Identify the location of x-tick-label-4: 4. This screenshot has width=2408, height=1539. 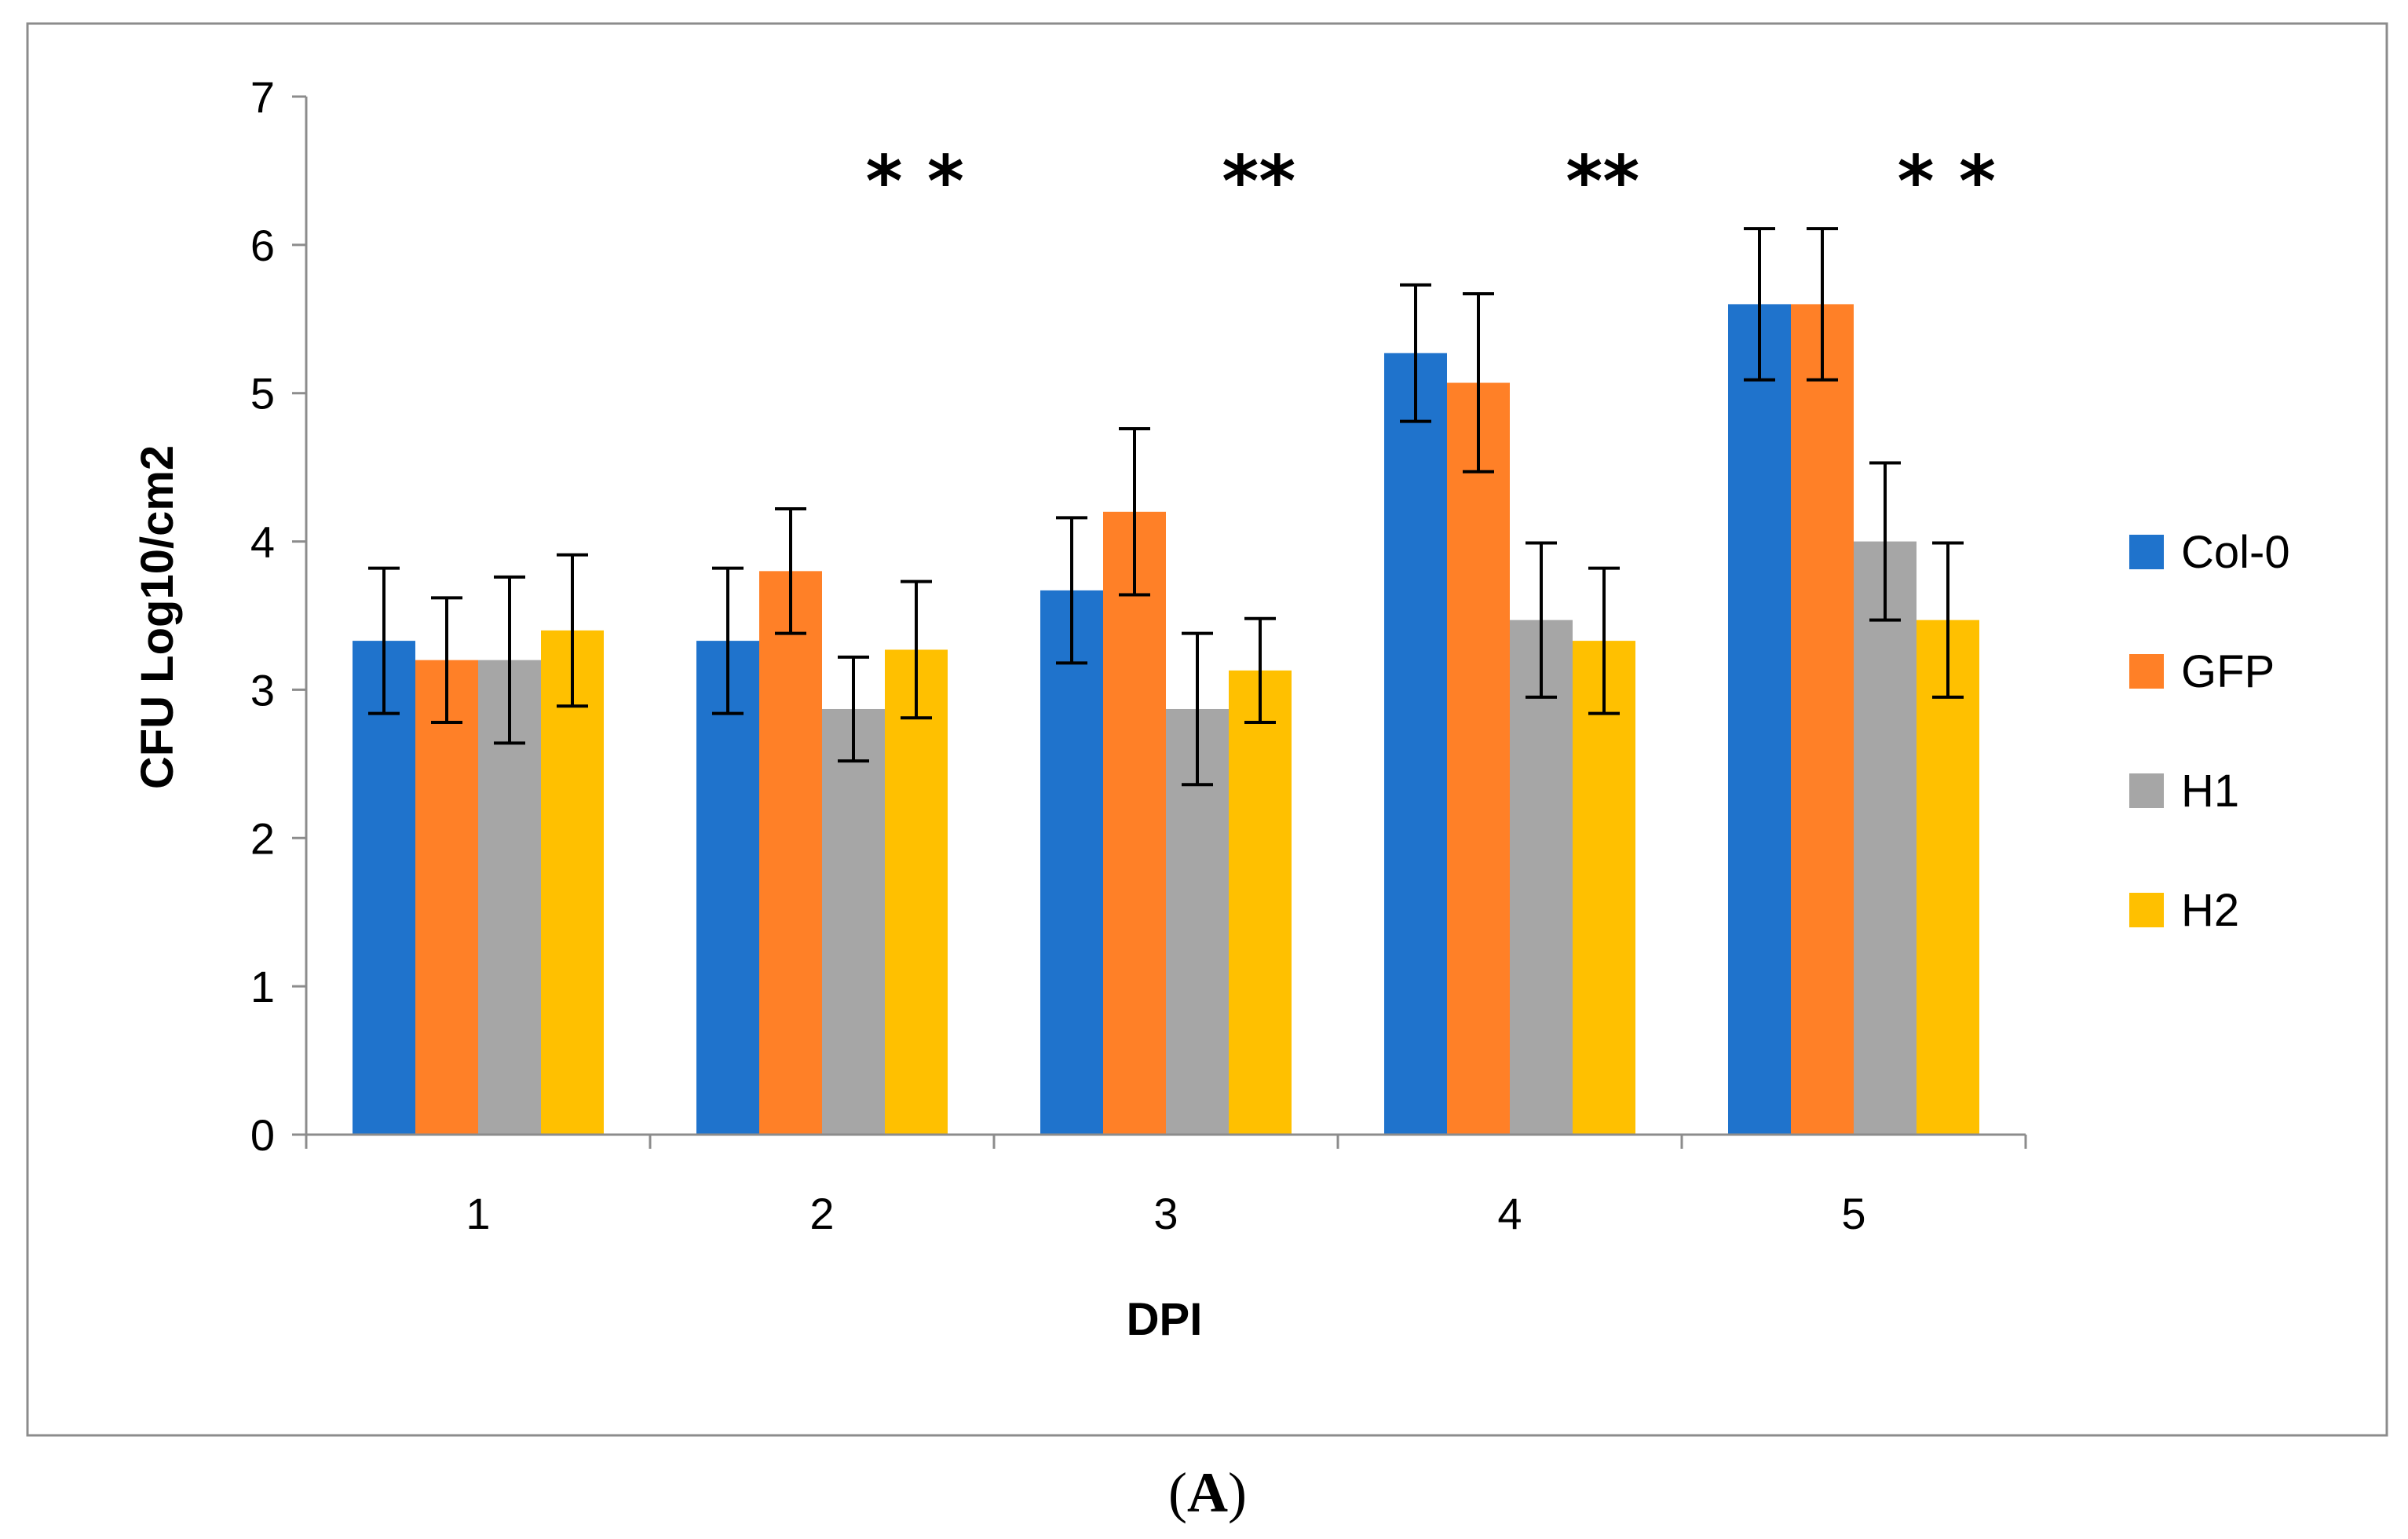
(1509, 1213).